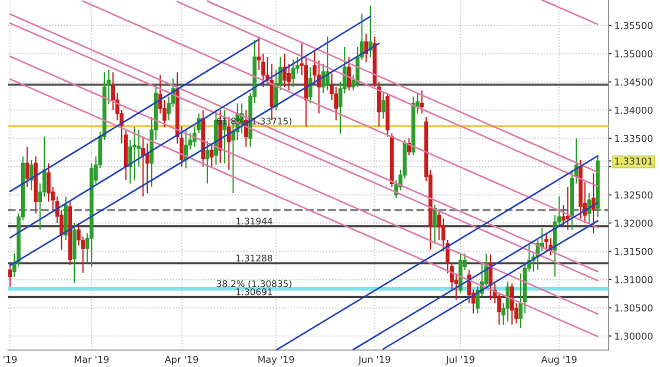  What do you see at coordinates (634, 223) in the screenshot?
I see `y-tick-label: 1.32000` at bounding box center [634, 223].